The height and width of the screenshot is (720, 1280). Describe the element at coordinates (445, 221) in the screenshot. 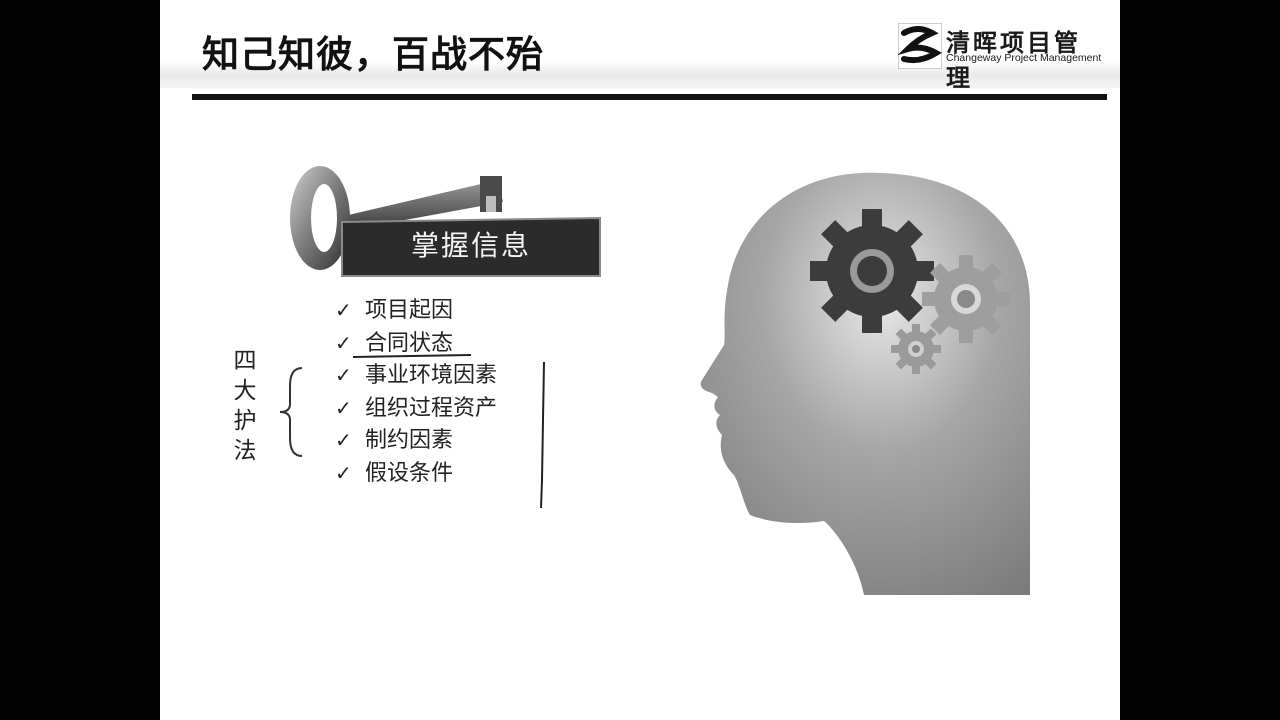

I see `key-icon` at that location.